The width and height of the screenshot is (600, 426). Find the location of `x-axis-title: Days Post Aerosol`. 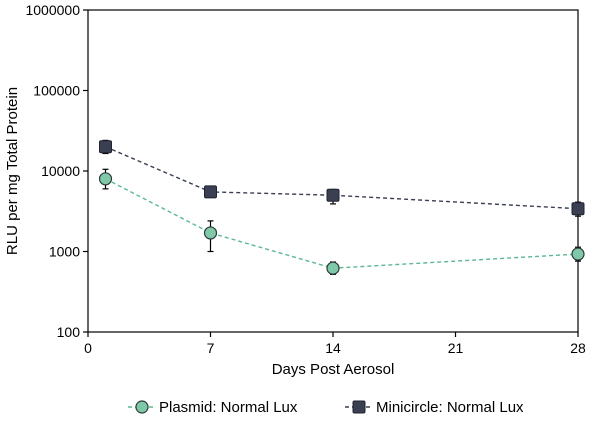

x-axis-title: Days Post Aerosol is located at coordinates (333, 369).